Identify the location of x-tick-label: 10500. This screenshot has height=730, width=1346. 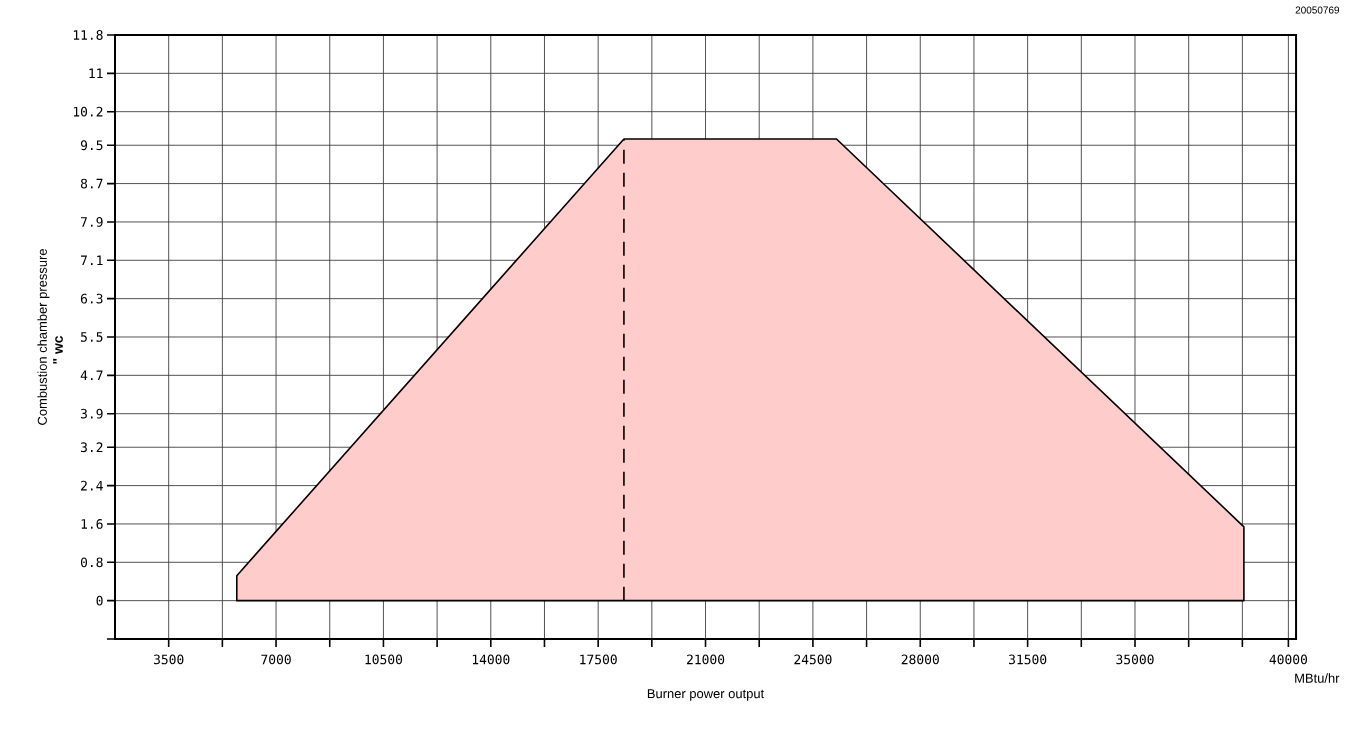
(384, 659).